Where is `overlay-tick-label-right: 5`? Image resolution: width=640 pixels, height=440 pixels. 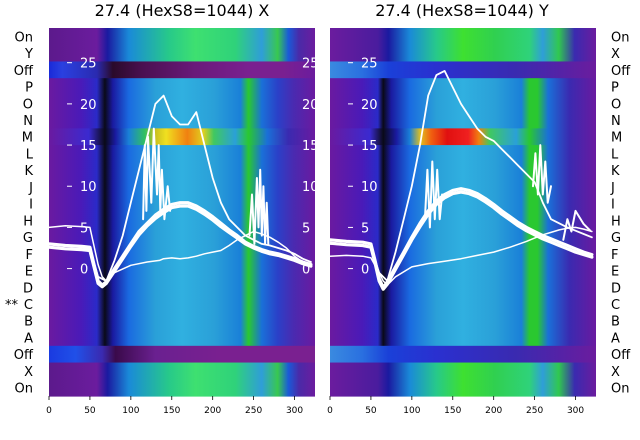 overlay-tick-label-right: 5 is located at coordinates (306, 228).